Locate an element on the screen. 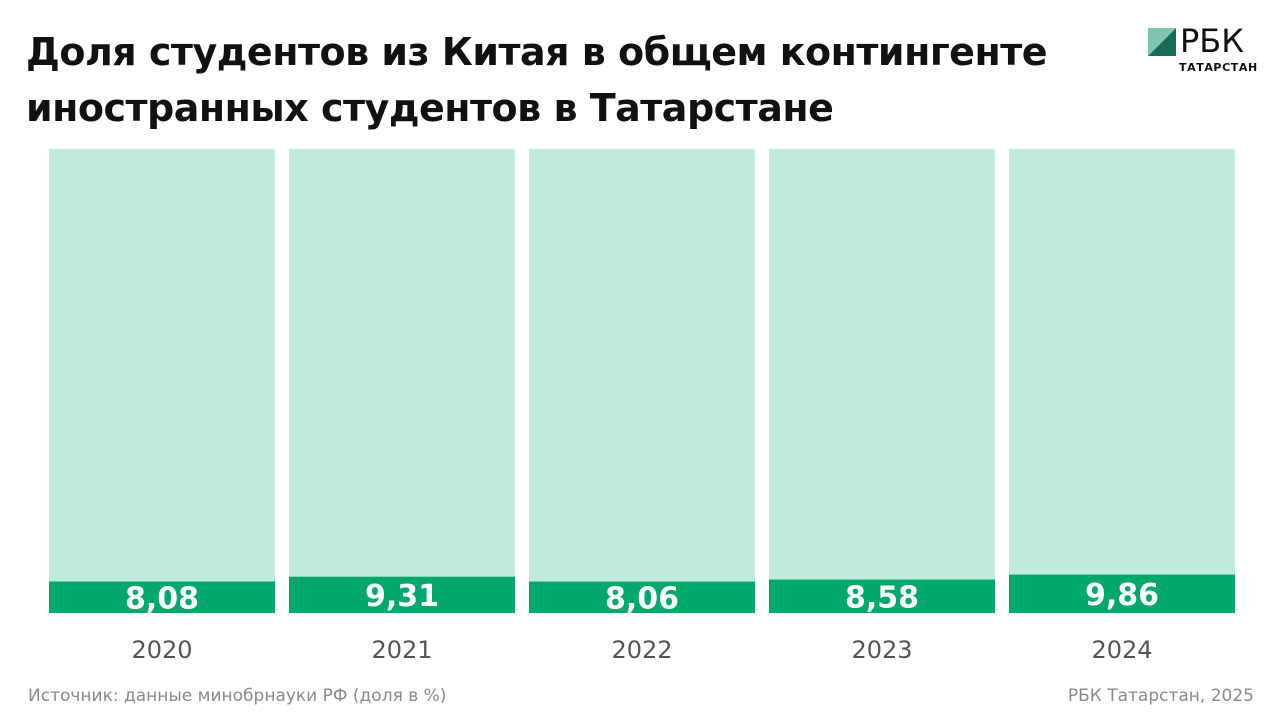 The width and height of the screenshot is (1280, 720). bar-china-share-2024 is located at coordinates (1122, 593).